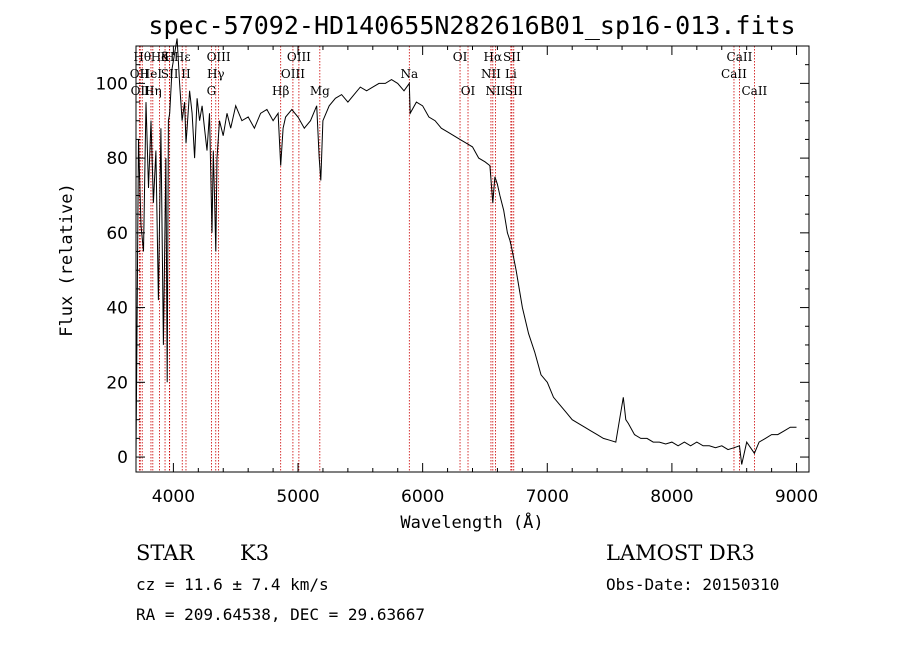 The width and height of the screenshot is (900, 649). Describe the element at coordinates (293, 74) in the screenshot. I see `line-label-15: OIII` at that location.